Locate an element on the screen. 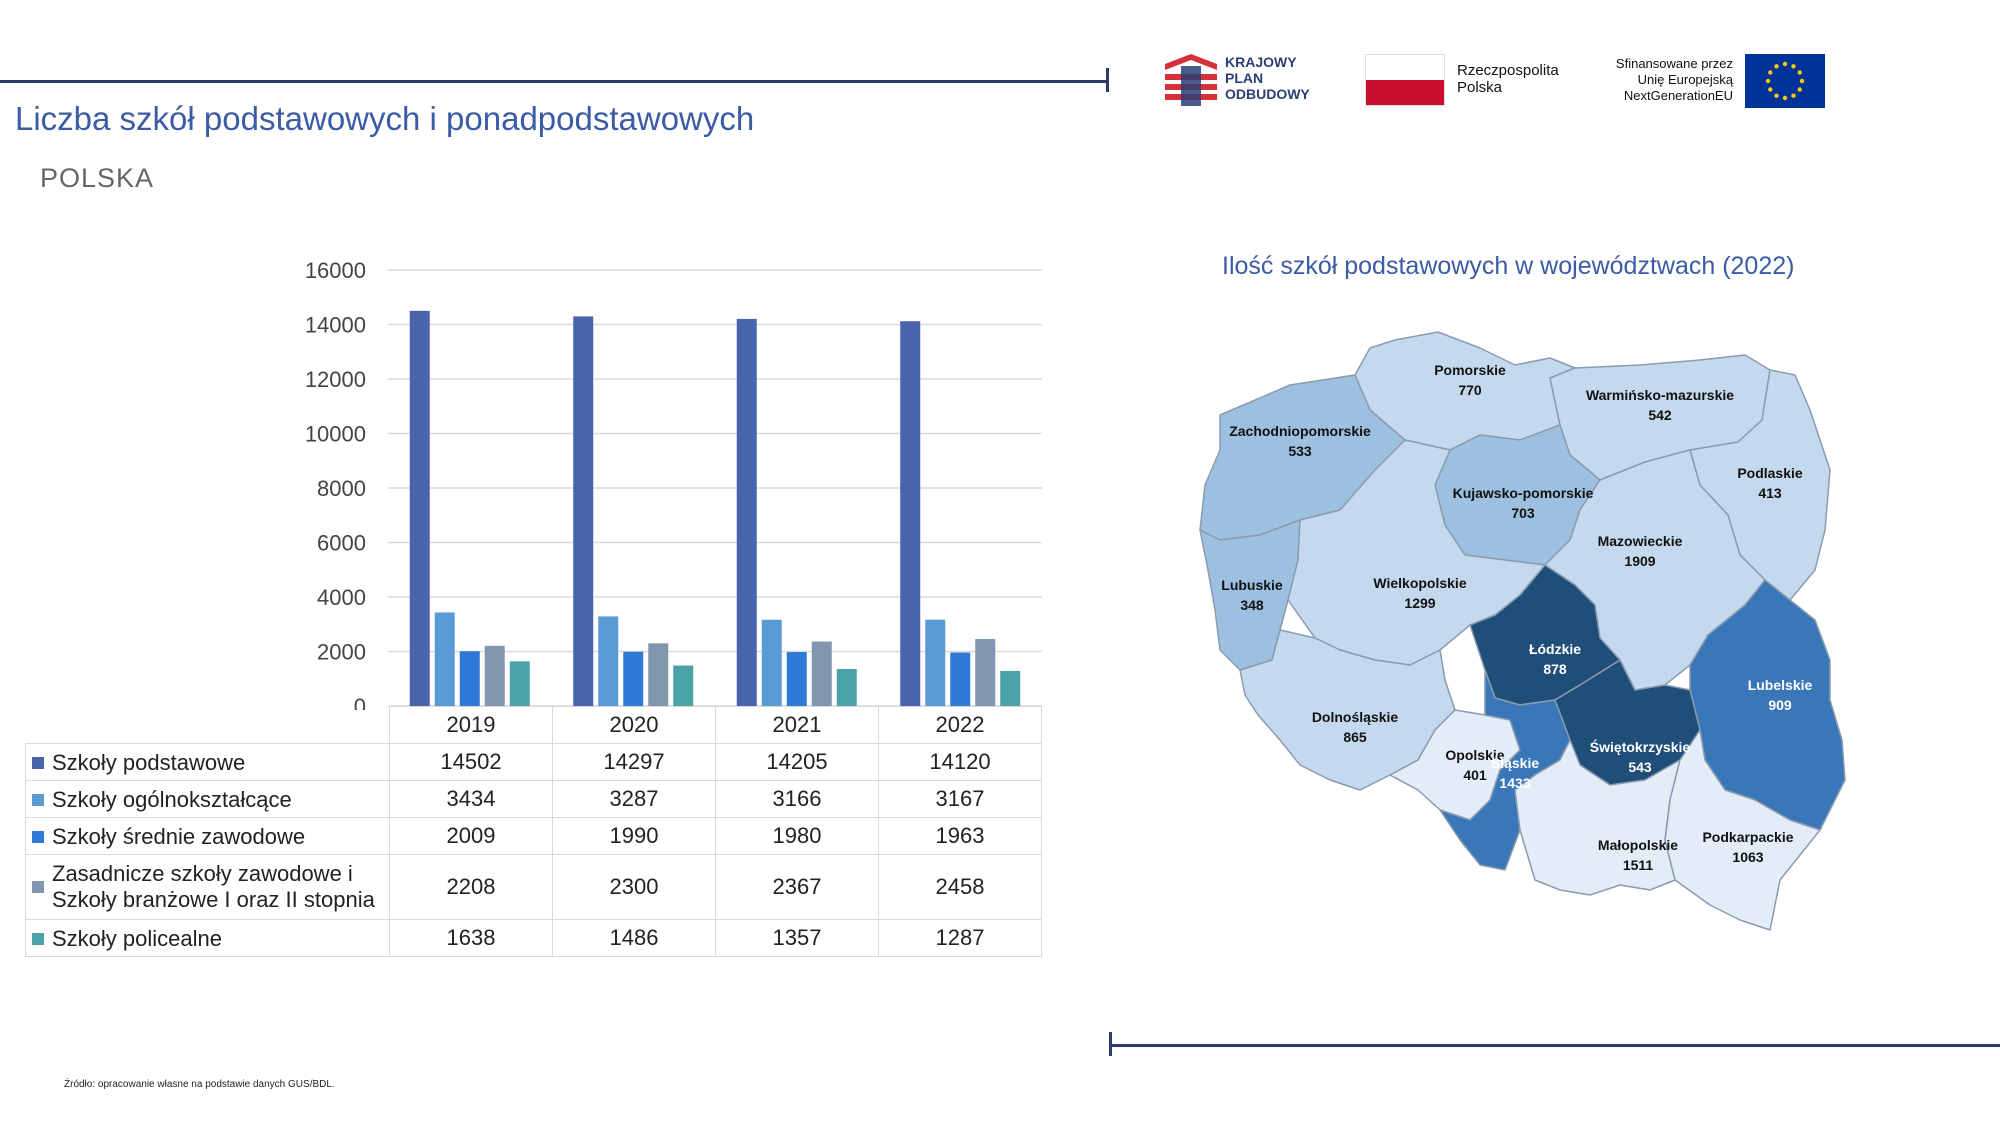 This screenshot has width=2000, height=1125. table-cell: 2009 is located at coordinates (471, 836).